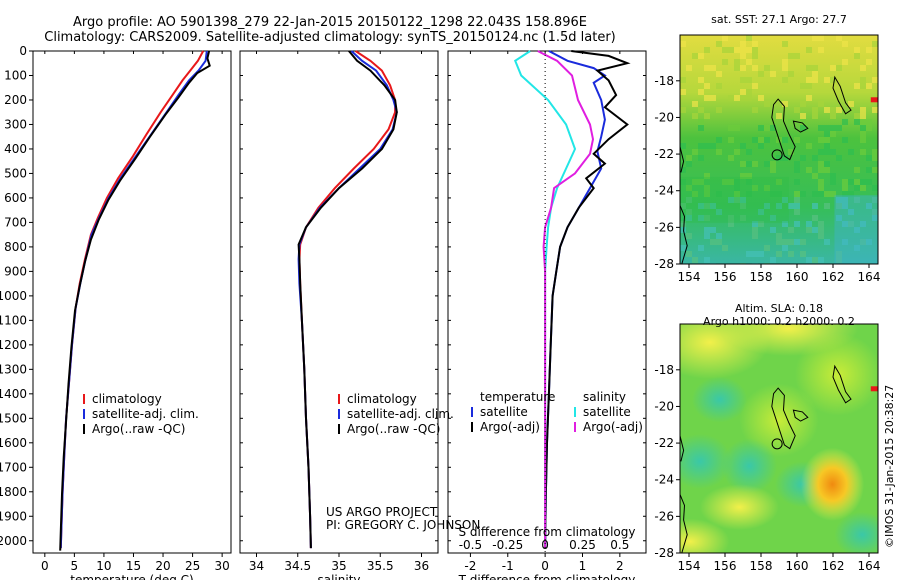 This screenshot has height=580, width=900. What do you see at coordinates (13, 369) in the screenshot?
I see `depth-tick-label: 1300` at bounding box center [13, 369].